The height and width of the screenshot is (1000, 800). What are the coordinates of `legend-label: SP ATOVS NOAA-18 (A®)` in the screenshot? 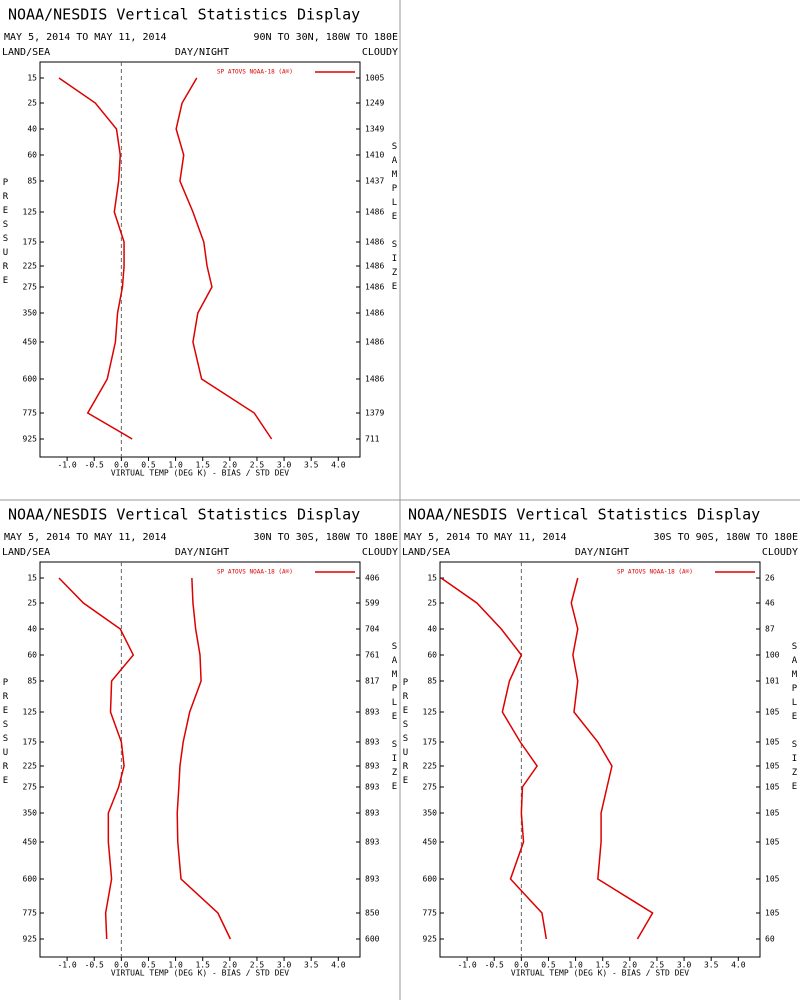 It's located at (255, 72).